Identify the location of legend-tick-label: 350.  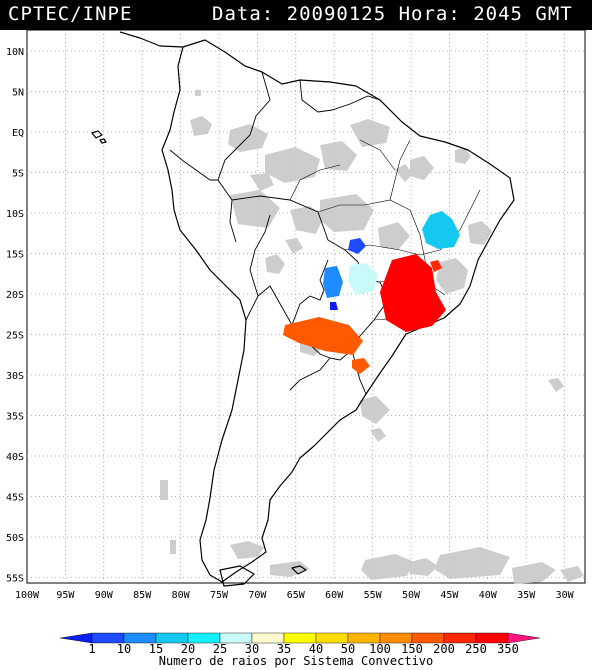
(508, 649).